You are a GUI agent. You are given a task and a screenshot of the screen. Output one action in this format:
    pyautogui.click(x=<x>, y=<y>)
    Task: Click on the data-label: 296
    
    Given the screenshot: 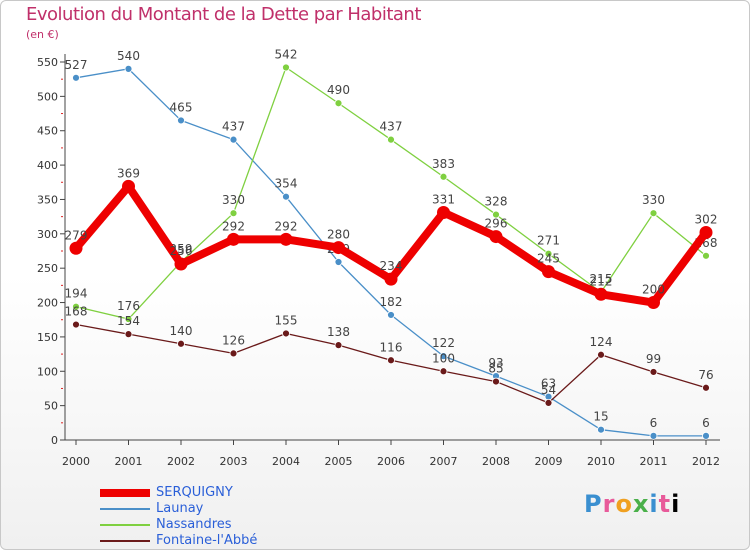 What is the action you would take?
    pyautogui.click(x=496, y=224)
    